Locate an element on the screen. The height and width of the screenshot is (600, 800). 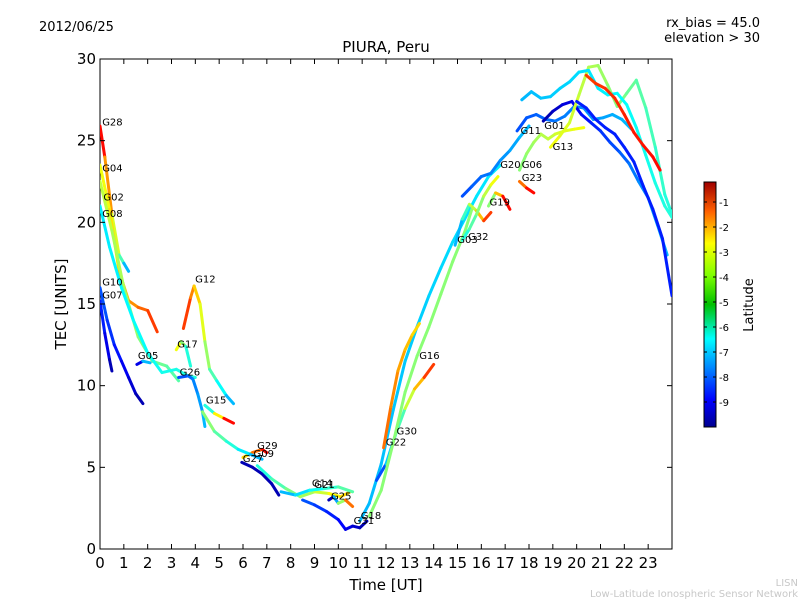
series-g07 is located at coordinates (107, 336).